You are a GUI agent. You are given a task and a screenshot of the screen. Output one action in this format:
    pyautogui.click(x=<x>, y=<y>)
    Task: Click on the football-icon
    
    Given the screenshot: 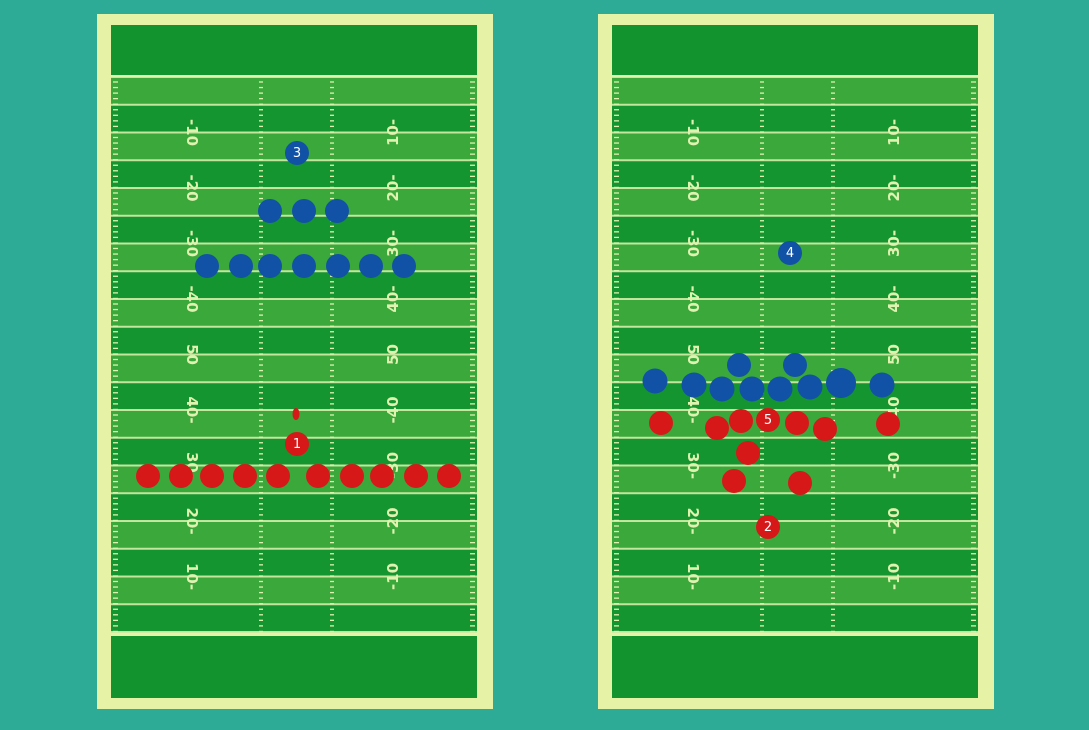 What is the action you would take?
    pyautogui.click(x=296, y=414)
    